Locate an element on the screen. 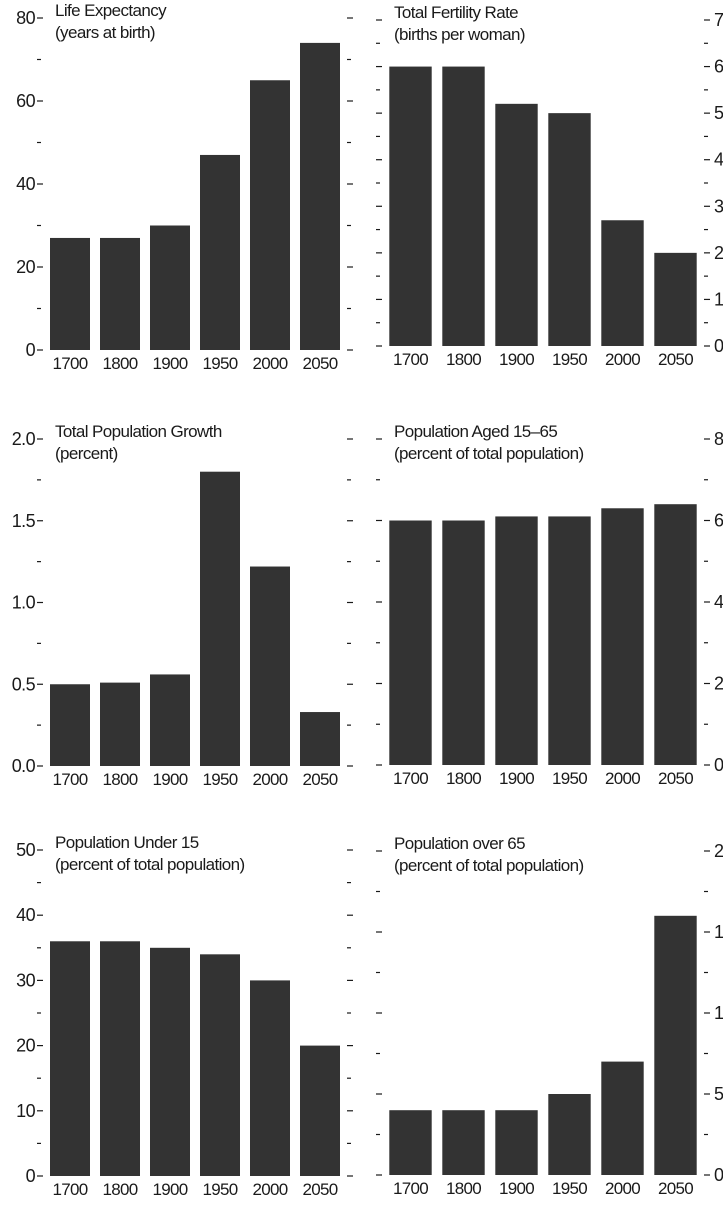  y-tick-label: 50 is located at coordinates (25, 850).